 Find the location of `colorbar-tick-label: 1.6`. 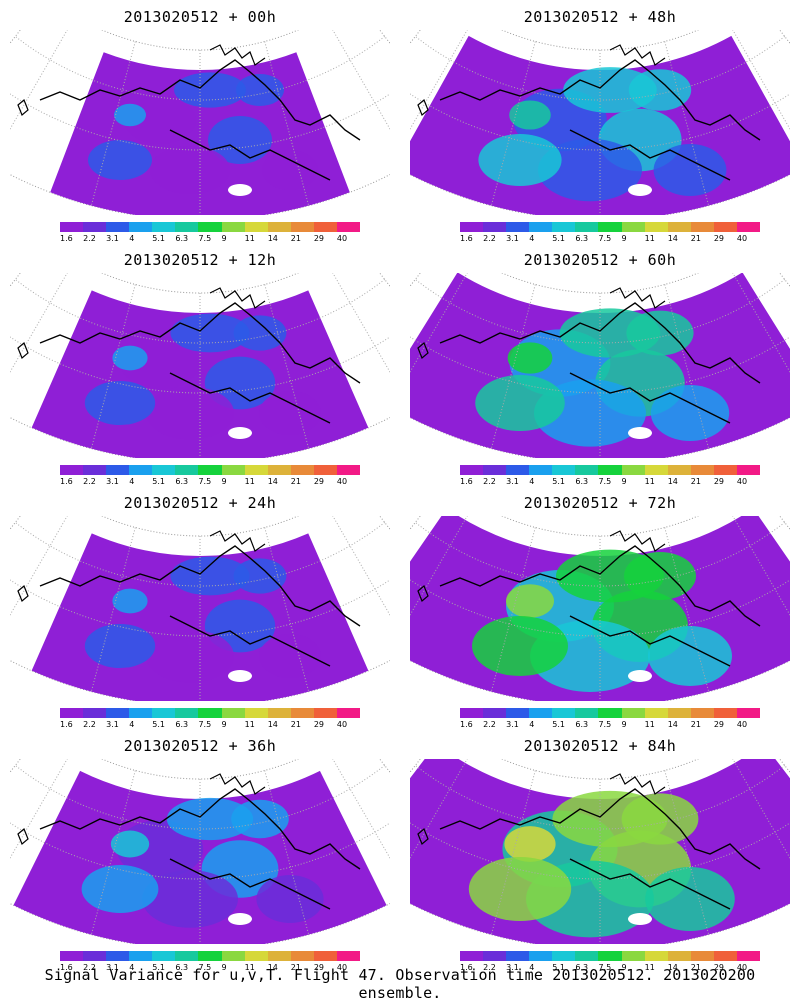

colorbar-tick-label: 1.6 is located at coordinates (466, 238).